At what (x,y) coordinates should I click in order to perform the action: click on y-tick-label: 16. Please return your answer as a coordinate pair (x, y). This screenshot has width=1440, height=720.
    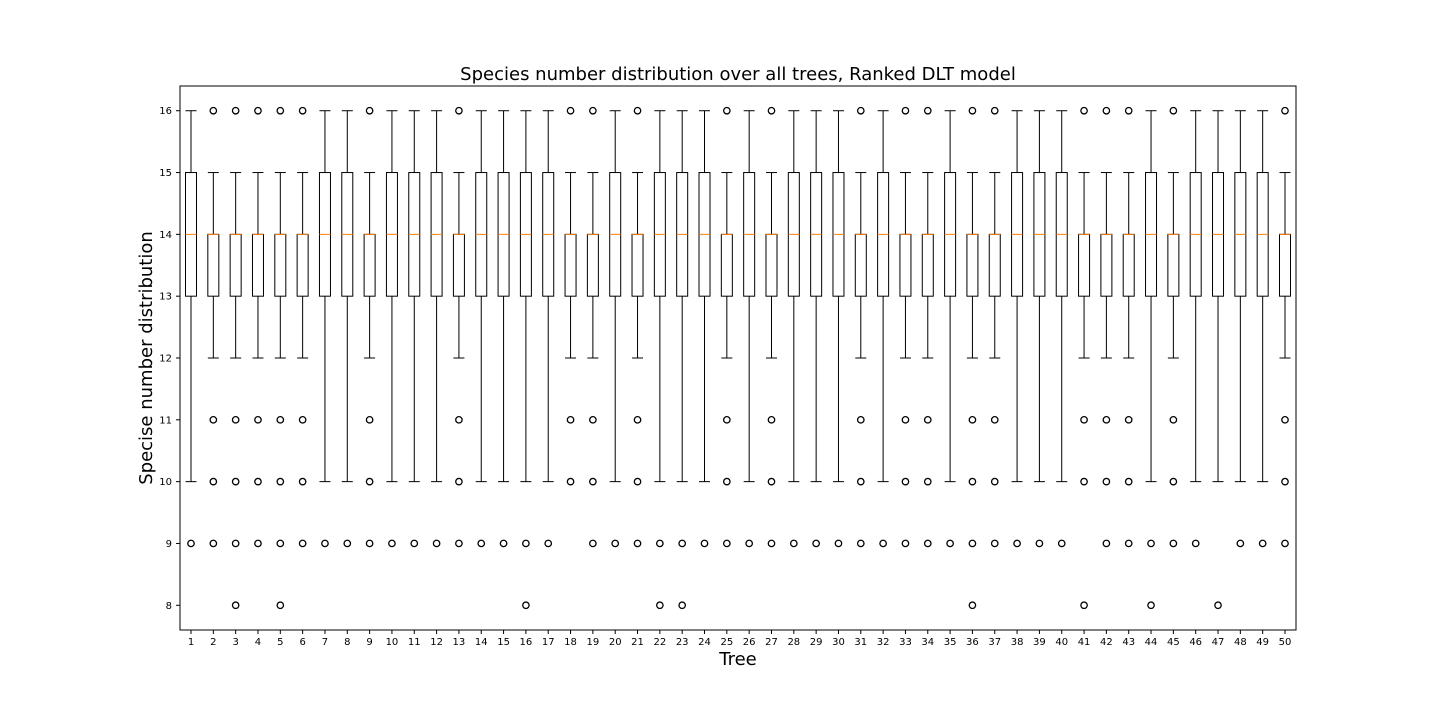
    Looking at the image, I should click on (165, 111).